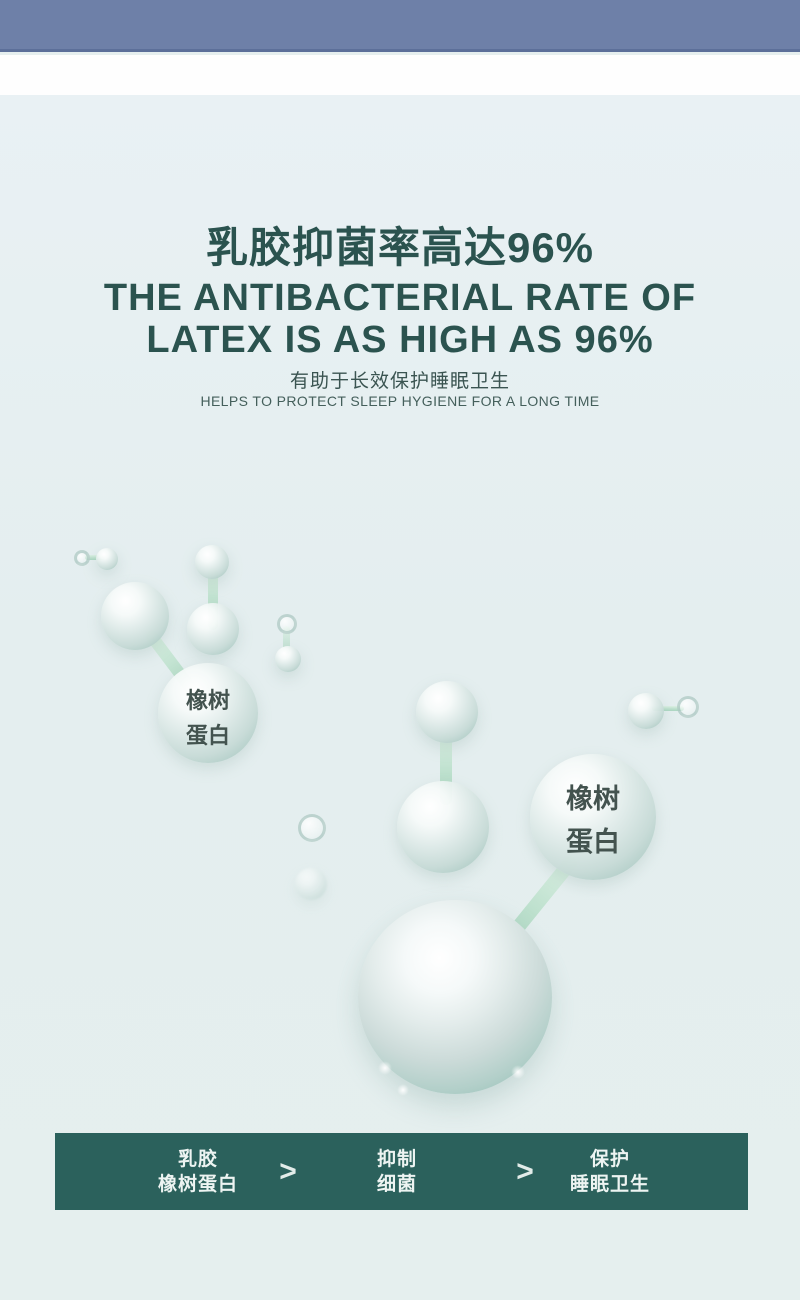 This screenshot has width=800, height=1300. What do you see at coordinates (197, 1171) in the screenshot?
I see `step-latex-protein: 乳胶 橡树蛋白` at bounding box center [197, 1171].